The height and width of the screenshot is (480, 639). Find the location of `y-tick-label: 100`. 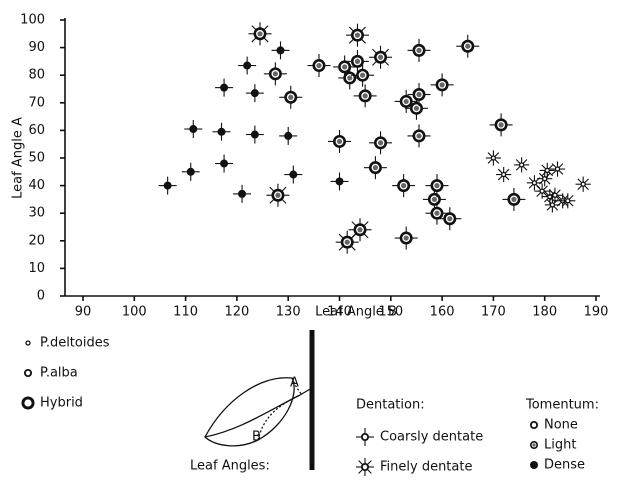

y-tick-label: 100 is located at coordinates (32, 20).